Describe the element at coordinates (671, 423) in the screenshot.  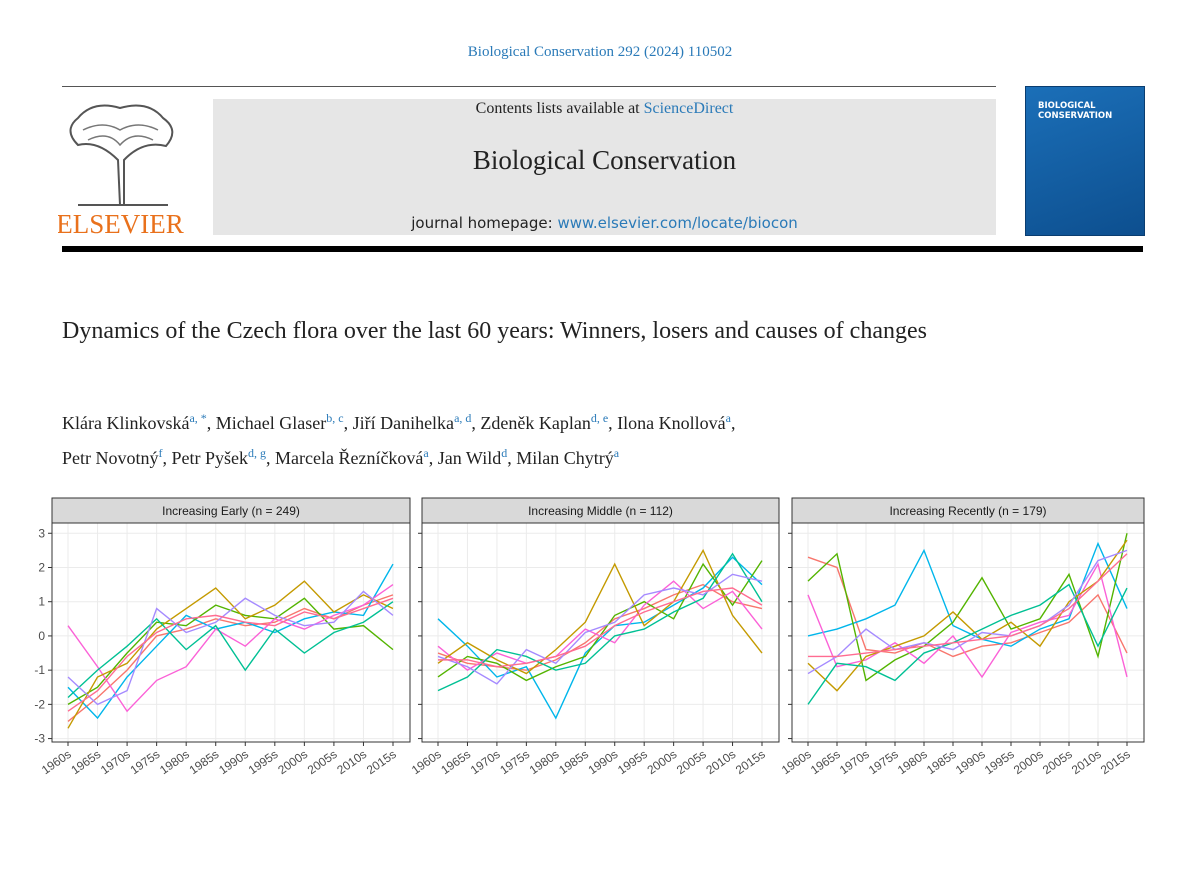
I see `author-name: Ilona Knollová` at that location.